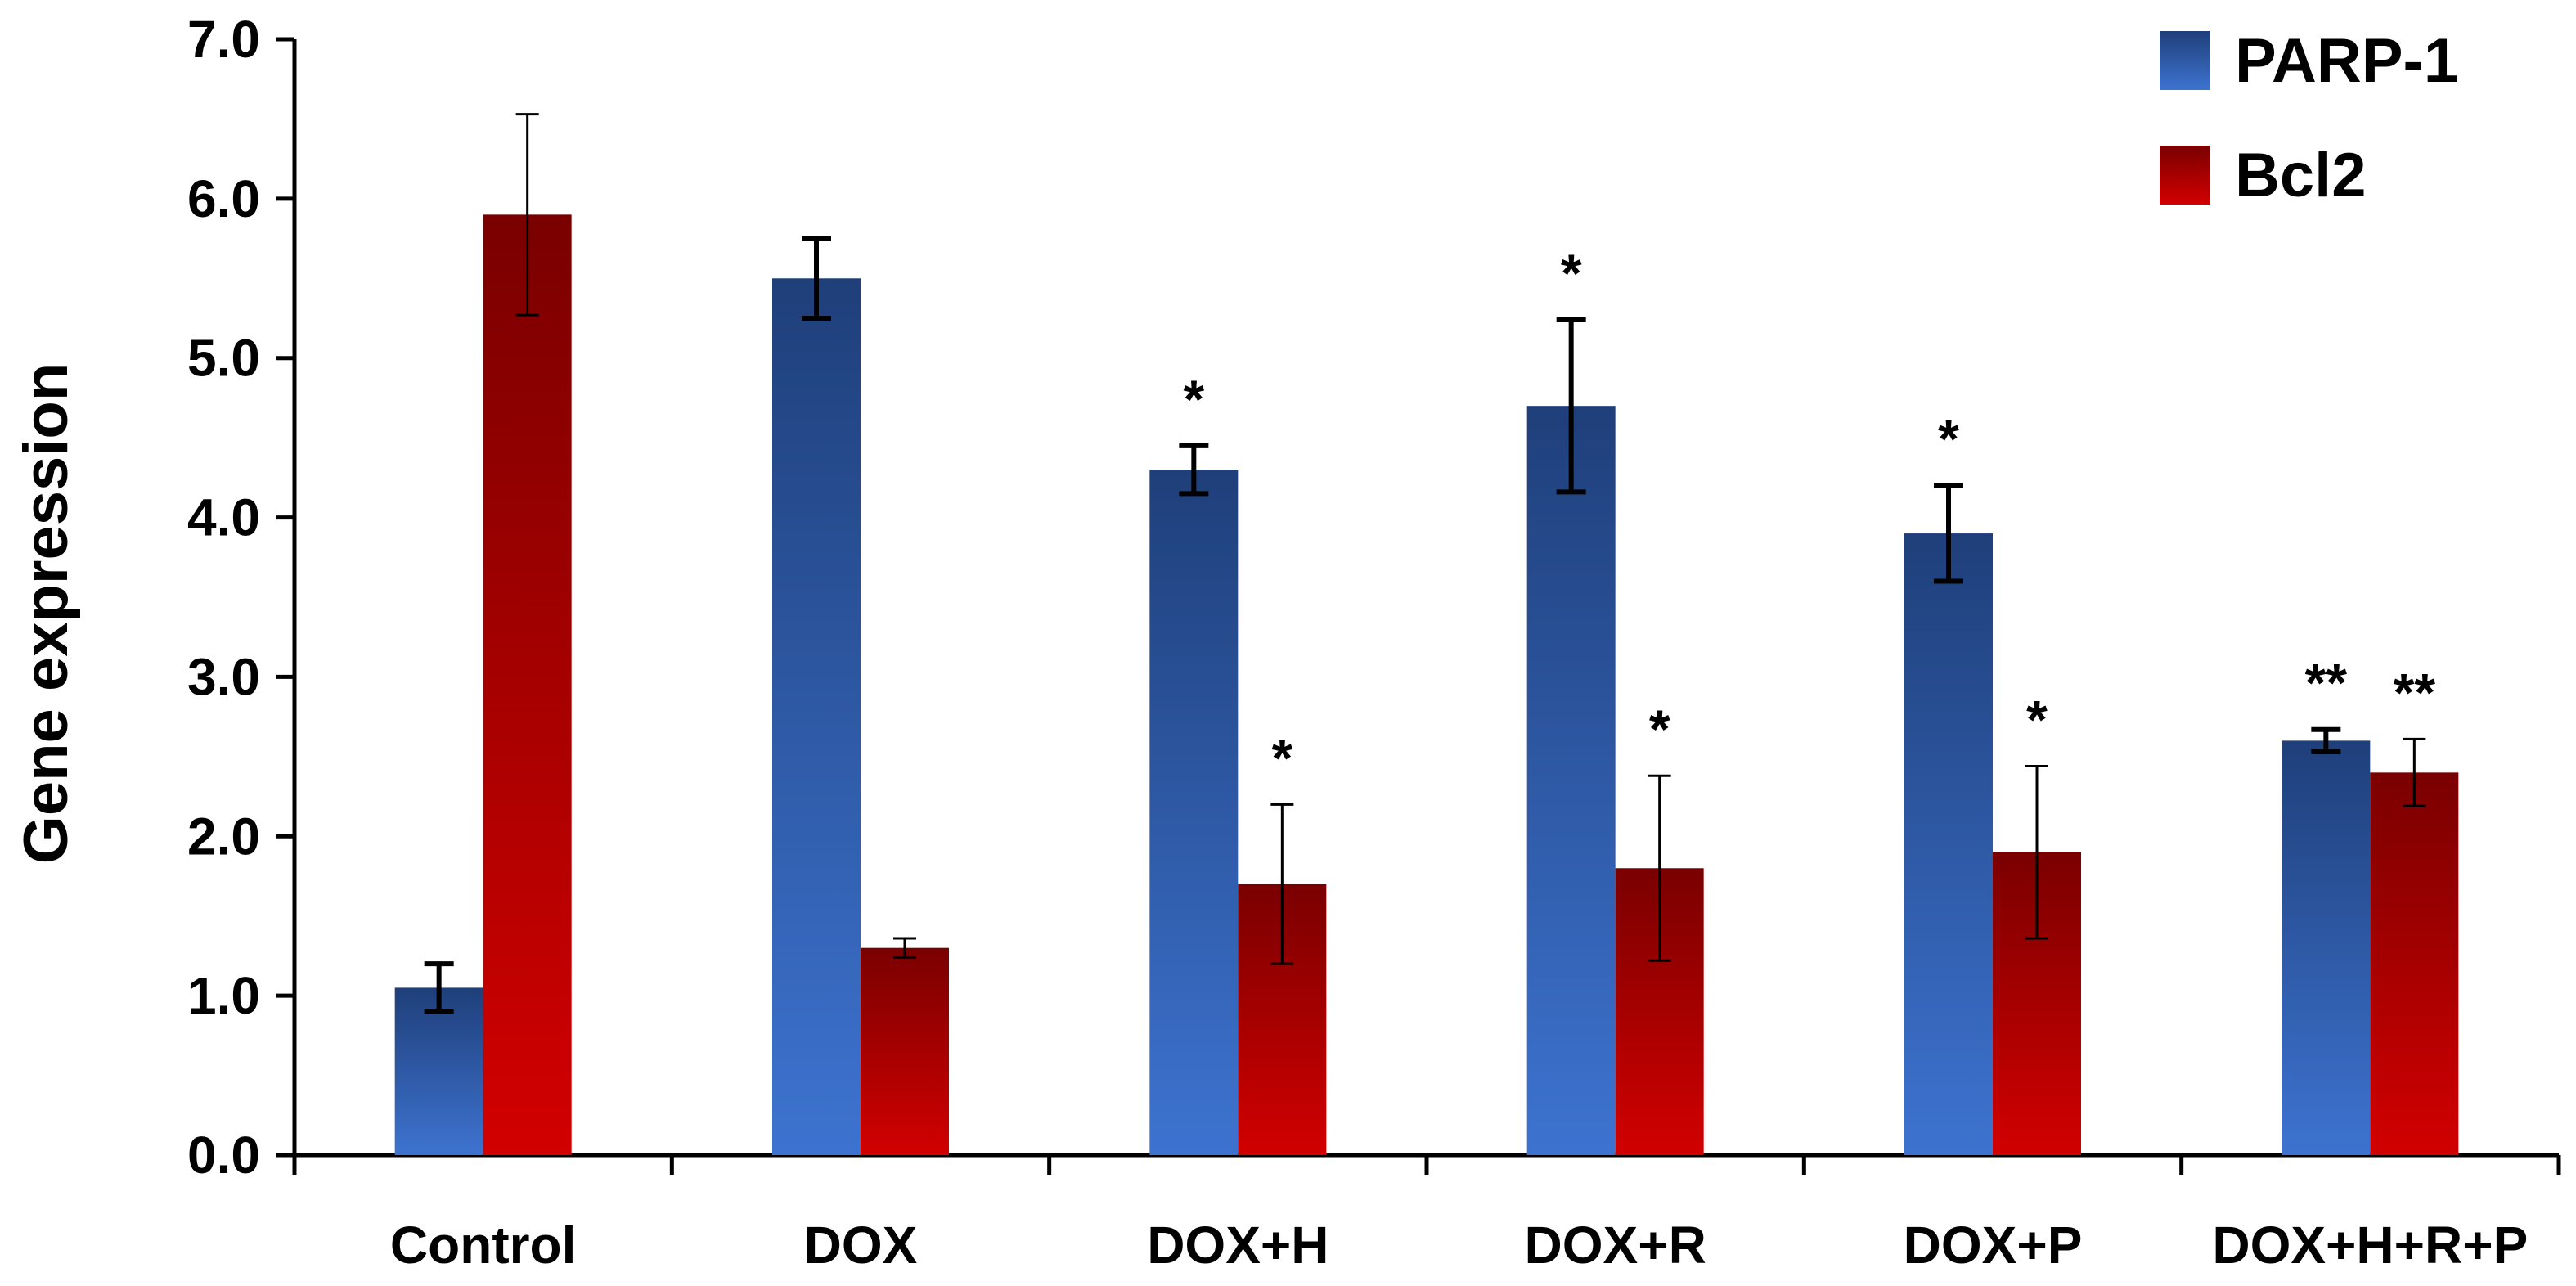 Image resolution: width=2576 pixels, height=1286 pixels. What do you see at coordinates (223, 39) in the screenshot?
I see `y-tick-label: 7.0` at bounding box center [223, 39].